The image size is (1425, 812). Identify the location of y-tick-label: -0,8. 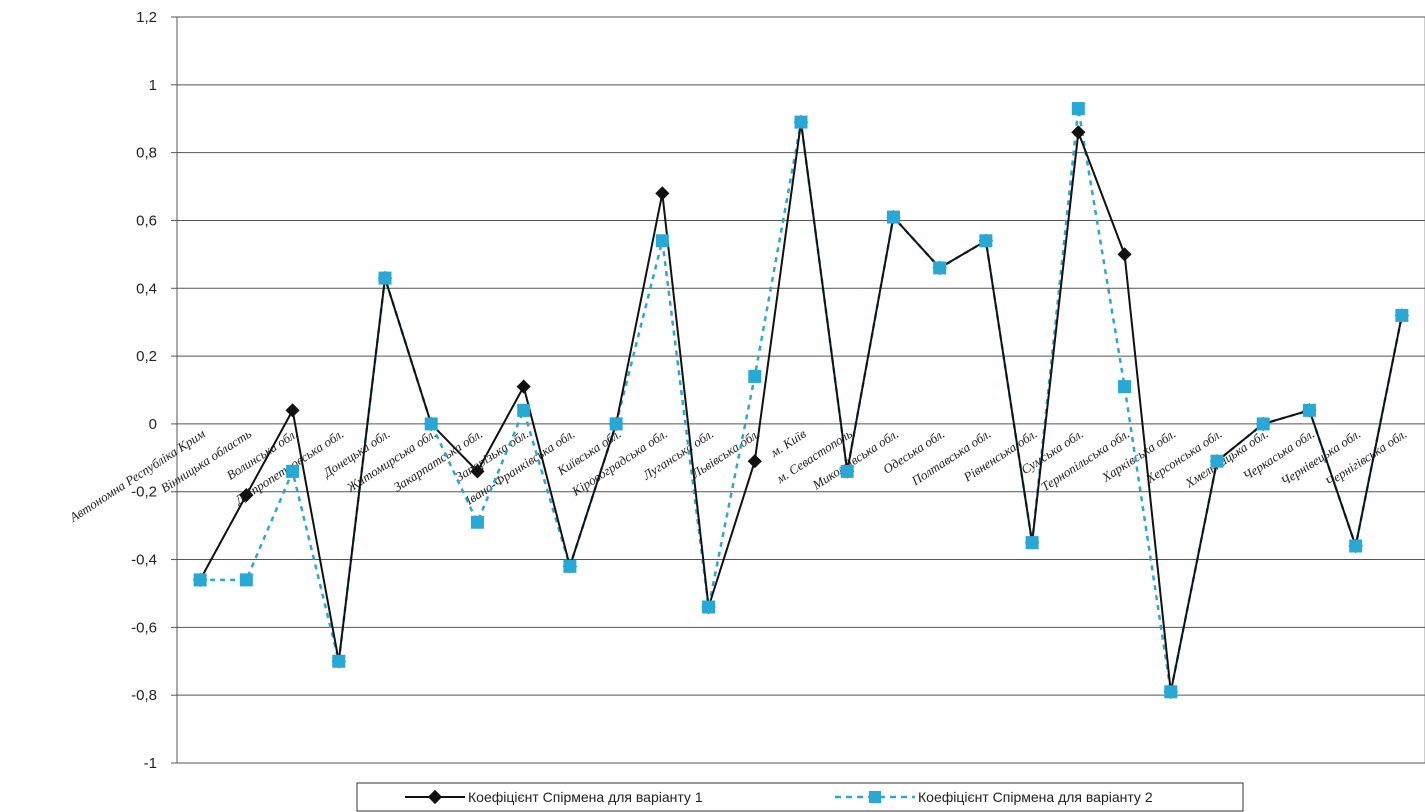
(144, 695).